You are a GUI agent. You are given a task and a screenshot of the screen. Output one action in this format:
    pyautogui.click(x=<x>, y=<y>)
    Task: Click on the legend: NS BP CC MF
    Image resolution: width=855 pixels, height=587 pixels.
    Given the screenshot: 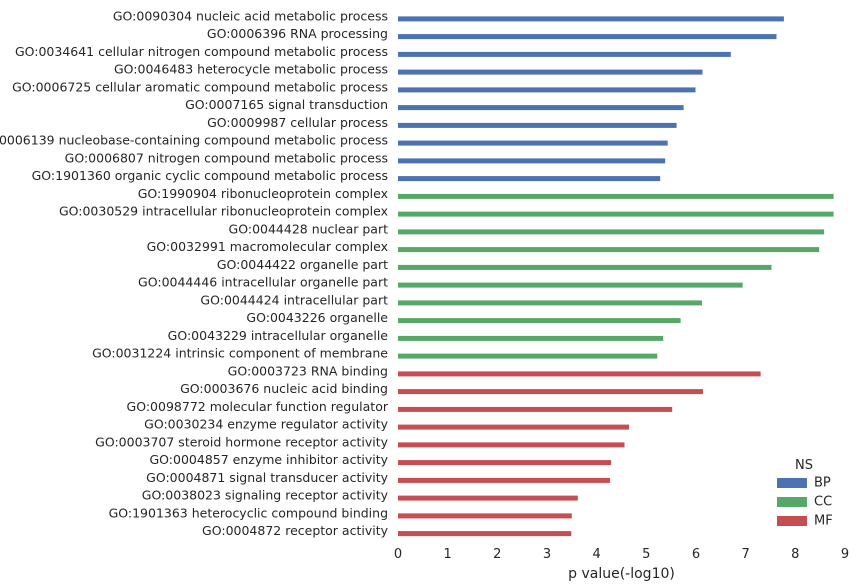 What is the action you would take?
    pyautogui.click(x=805, y=493)
    